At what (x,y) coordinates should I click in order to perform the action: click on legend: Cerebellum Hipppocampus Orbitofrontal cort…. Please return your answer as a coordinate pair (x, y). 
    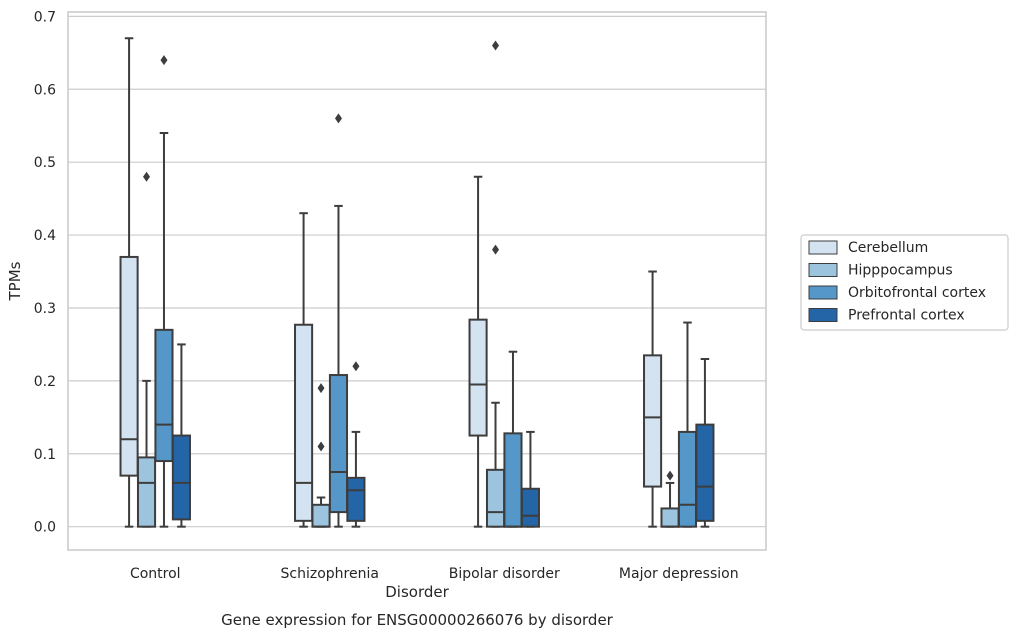
    Looking at the image, I should click on (904, 282).